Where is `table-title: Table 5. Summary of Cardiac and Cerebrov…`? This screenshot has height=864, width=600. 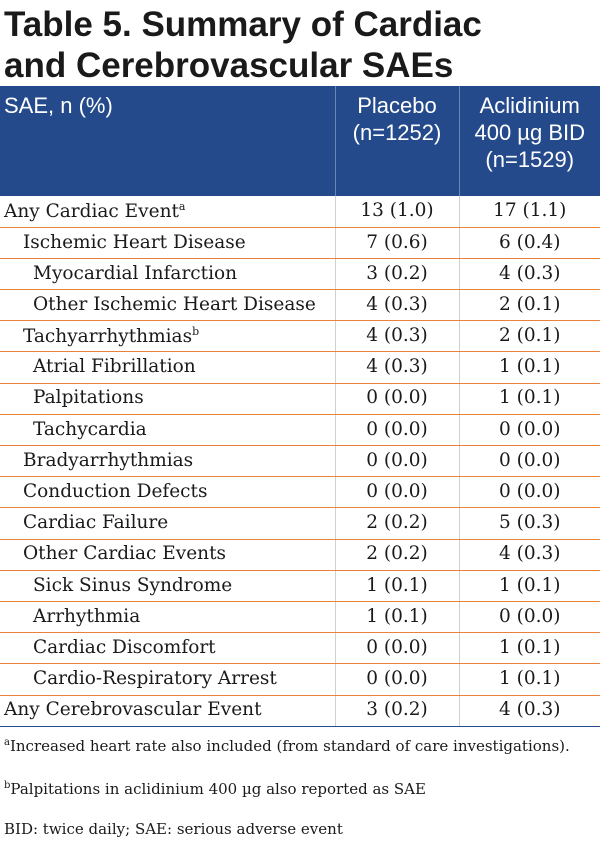
table-title: Table 5. Summary of Cardiac and Cerebrov… is located at coordinates (300, 43).